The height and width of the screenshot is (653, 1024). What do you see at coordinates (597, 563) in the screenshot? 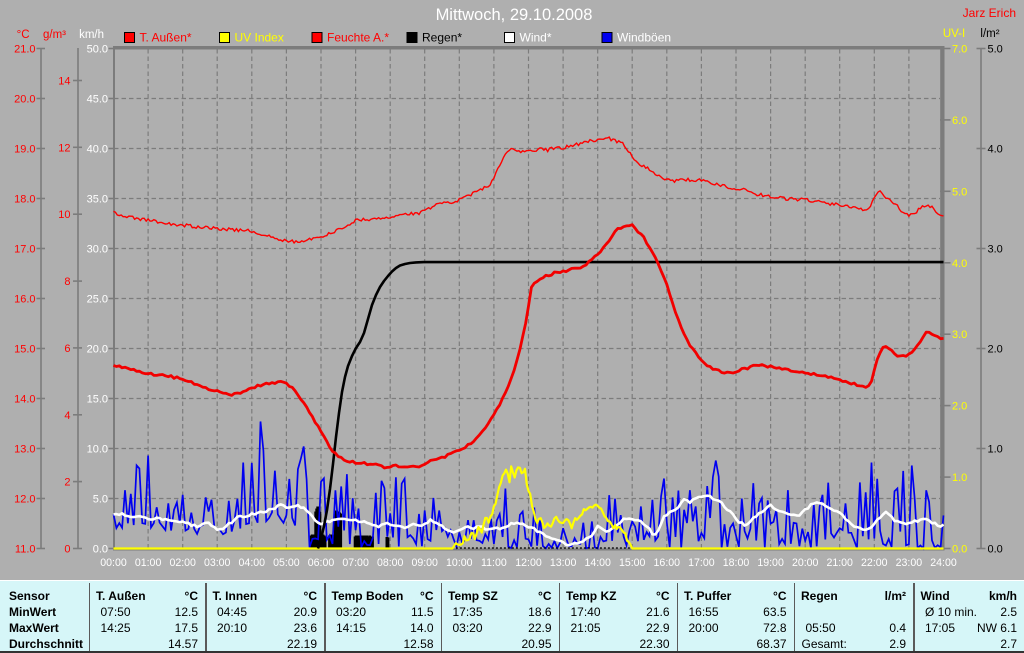
I see `svg-text: 14:00` at bounding box center [597, 563].